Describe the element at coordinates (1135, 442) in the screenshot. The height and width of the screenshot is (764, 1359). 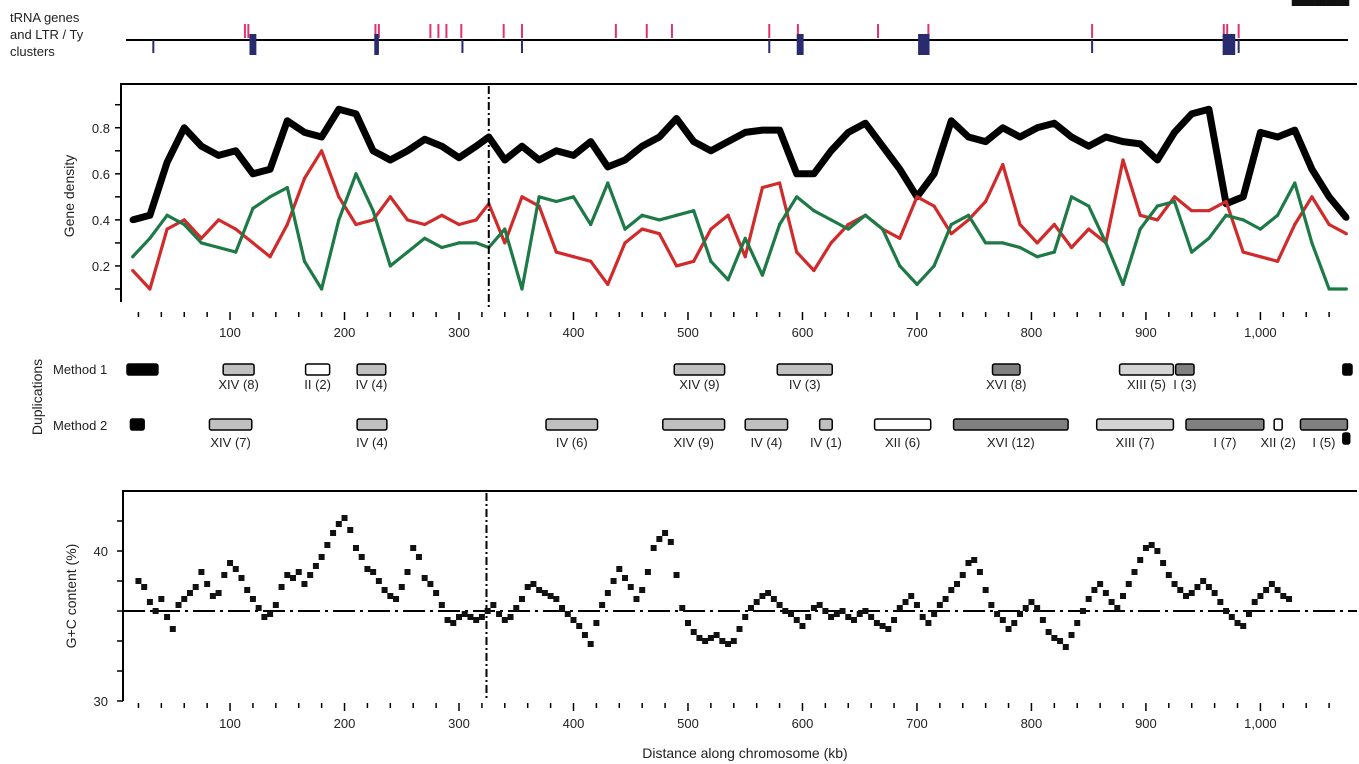
I see `method-2-block-label-9: XIII (7)` at that location.